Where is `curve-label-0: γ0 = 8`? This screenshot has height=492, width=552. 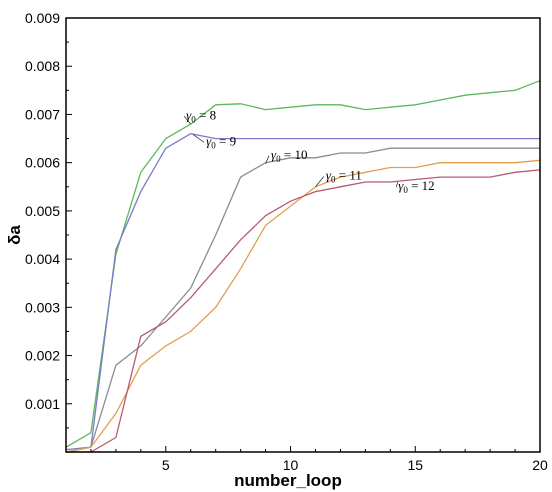 curve-label-0: γ0 = 8 is located at coordinates (201, 115).